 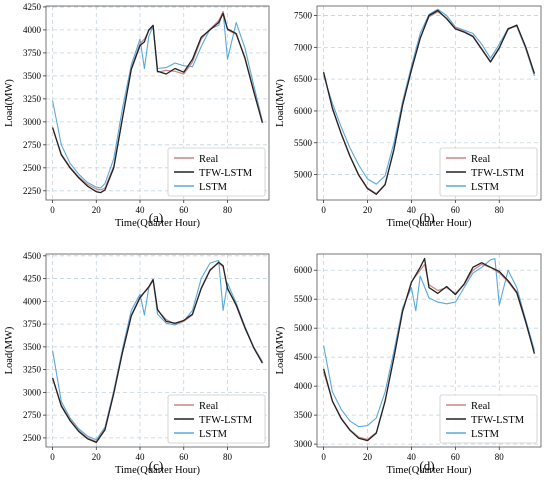 I want to click on y-tick-label: 7500, so click(x=303, y=16).